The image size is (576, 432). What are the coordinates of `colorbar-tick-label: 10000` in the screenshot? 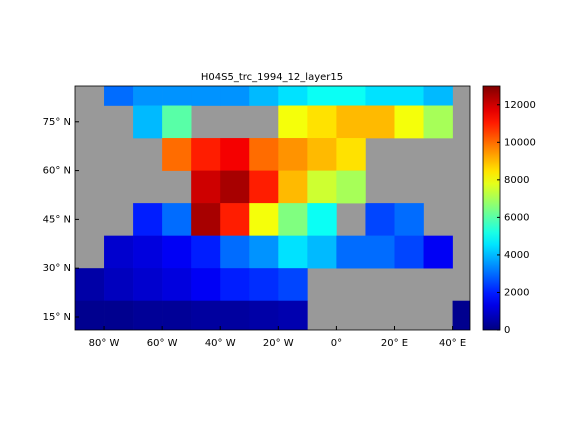 It's located at (520, 142).